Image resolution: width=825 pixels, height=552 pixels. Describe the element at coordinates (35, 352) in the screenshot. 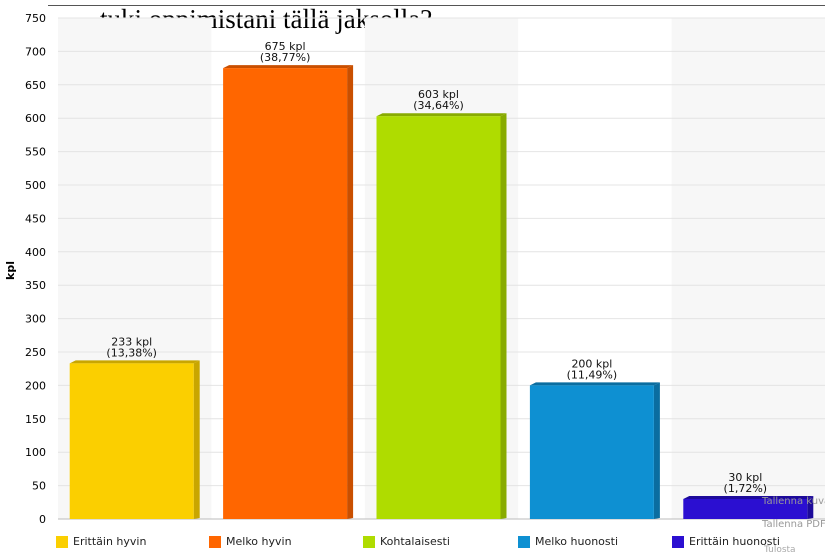

I see `y-tick-label: 250` at that location.